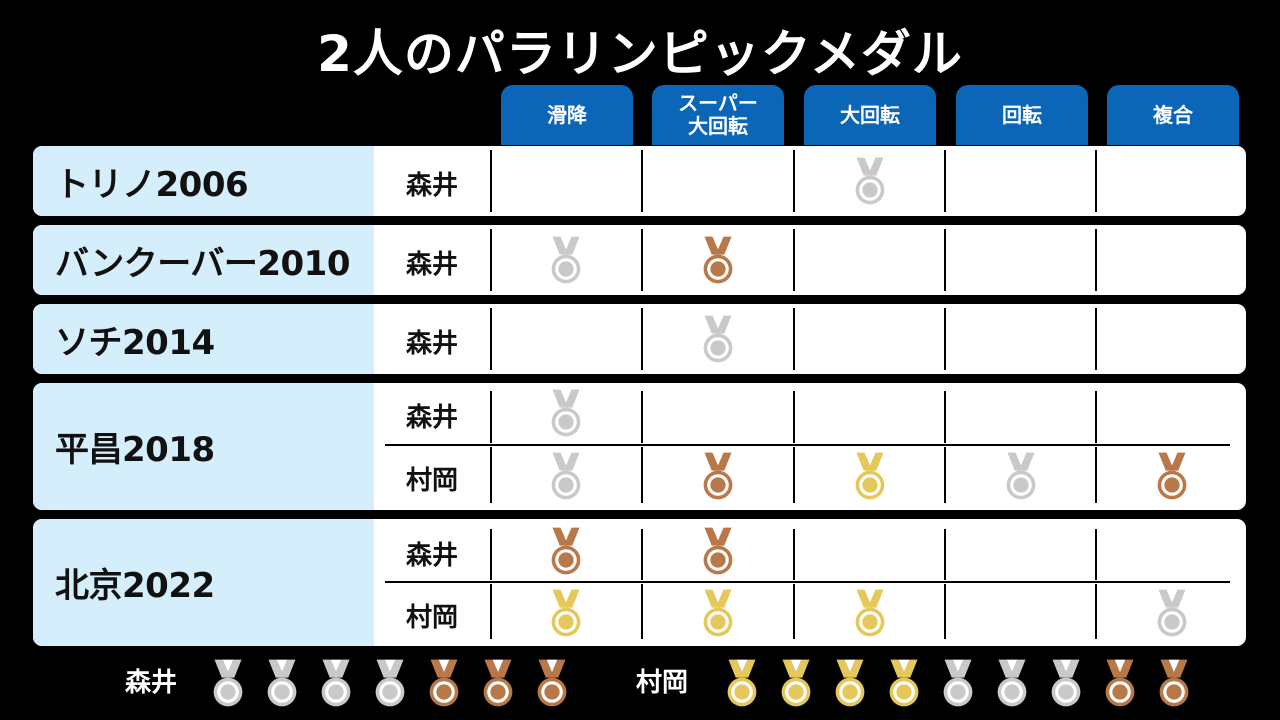 This screenshot has width=1280, height=720. I want to click on game-row-card: トリノ2006 森井, so click(639, 181).